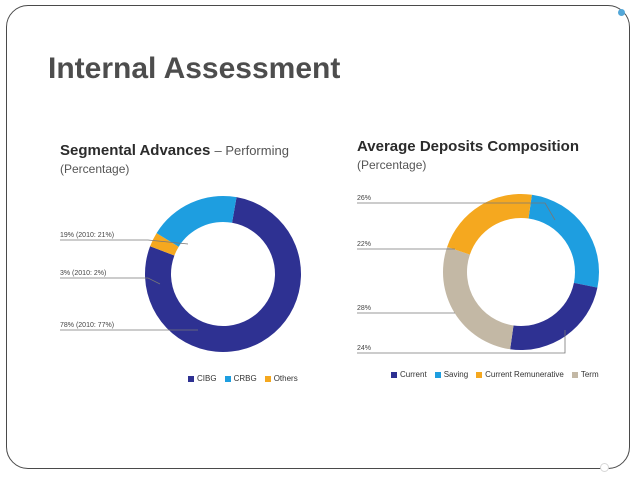  I want to click on donut-slice-others, so click(164, 244).